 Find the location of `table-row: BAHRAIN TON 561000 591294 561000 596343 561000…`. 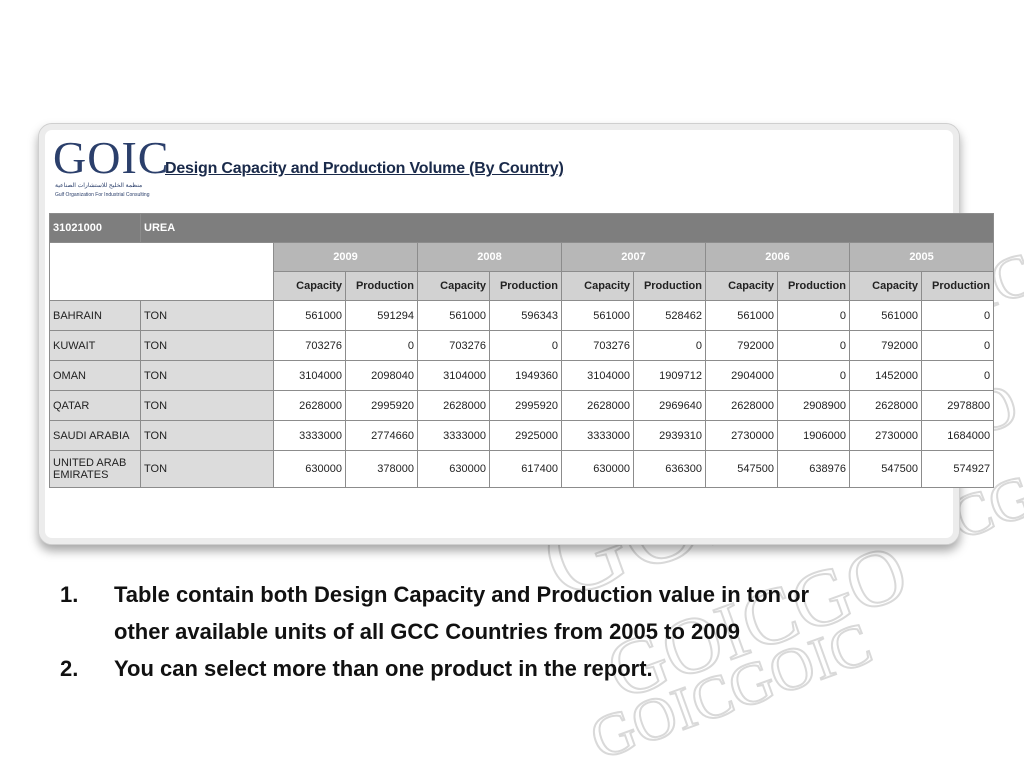

table-row: BAHRAIN TON 561000 591294 561000 596343 561000… is located at coordinates (522, 315).